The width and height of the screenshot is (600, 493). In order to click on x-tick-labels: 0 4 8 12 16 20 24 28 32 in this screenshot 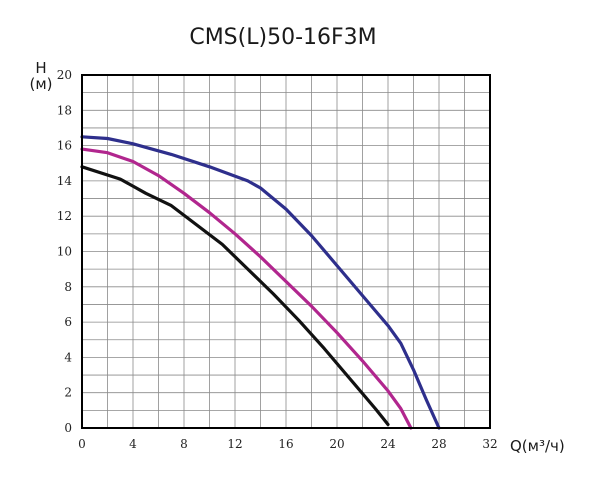, I will do `click(287, 444)`.